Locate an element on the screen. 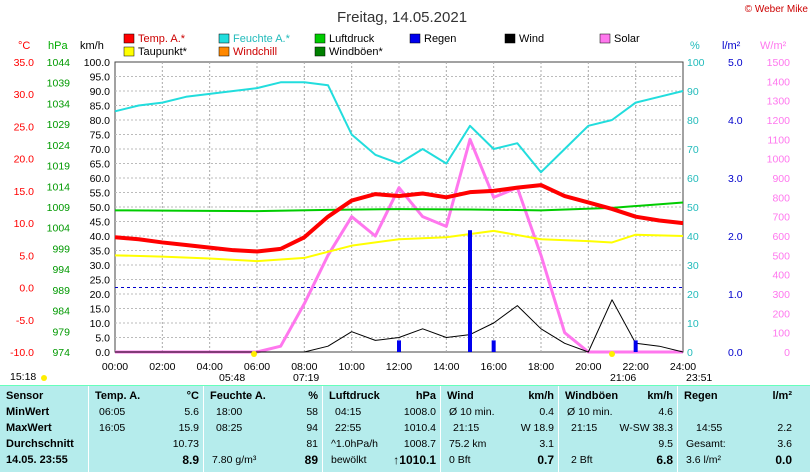  sun-time-label: 21:06 is located at coordinates (623, 378).